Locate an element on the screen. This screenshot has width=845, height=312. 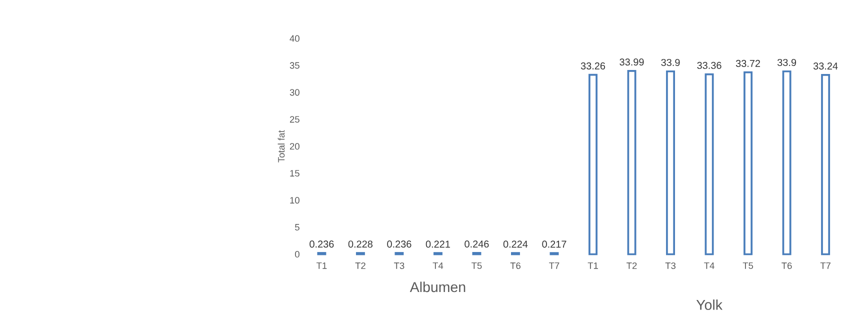
y-tick-label: 30 is located at coordinates (295, 92).